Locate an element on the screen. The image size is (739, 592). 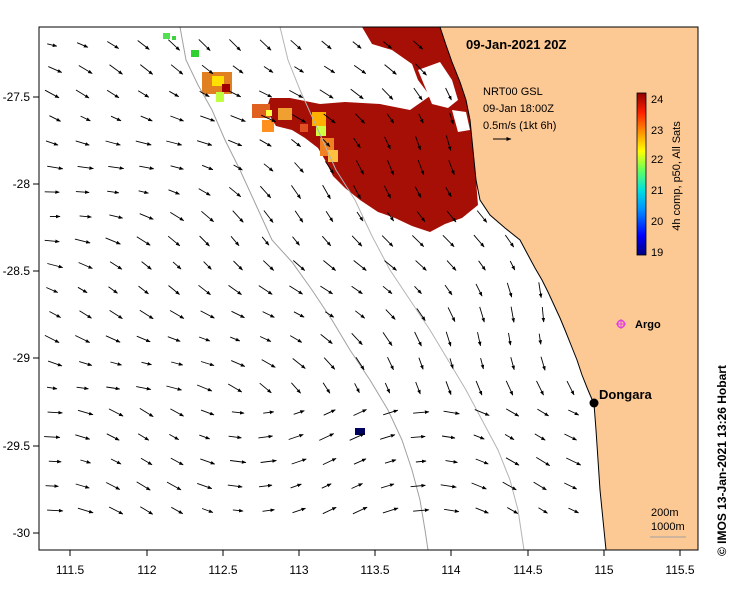
colorbar-label-20: 20 is located at coordinates (657, 222).